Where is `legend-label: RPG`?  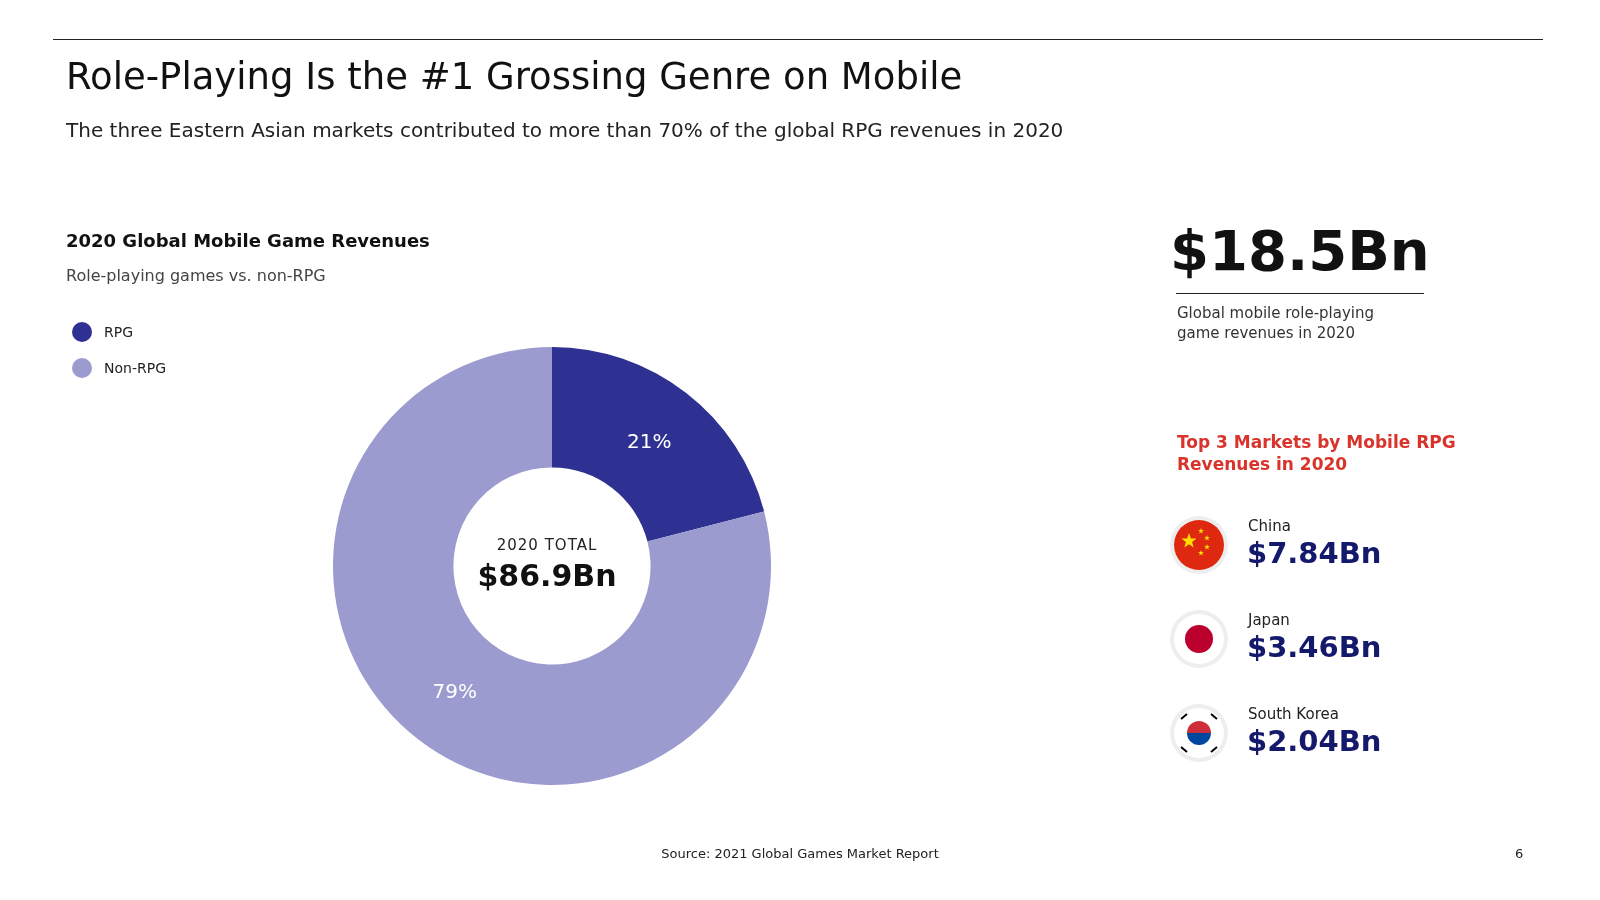 legend-label: RPG is located at coordinates (119, 332).